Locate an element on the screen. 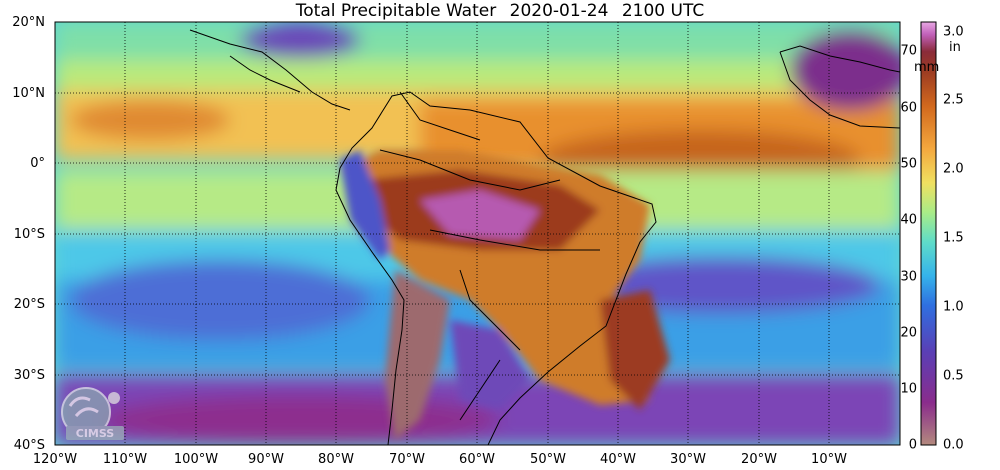 The image size is (1000, 470). lon-label: 40°W is located at coordinates (618, 459).